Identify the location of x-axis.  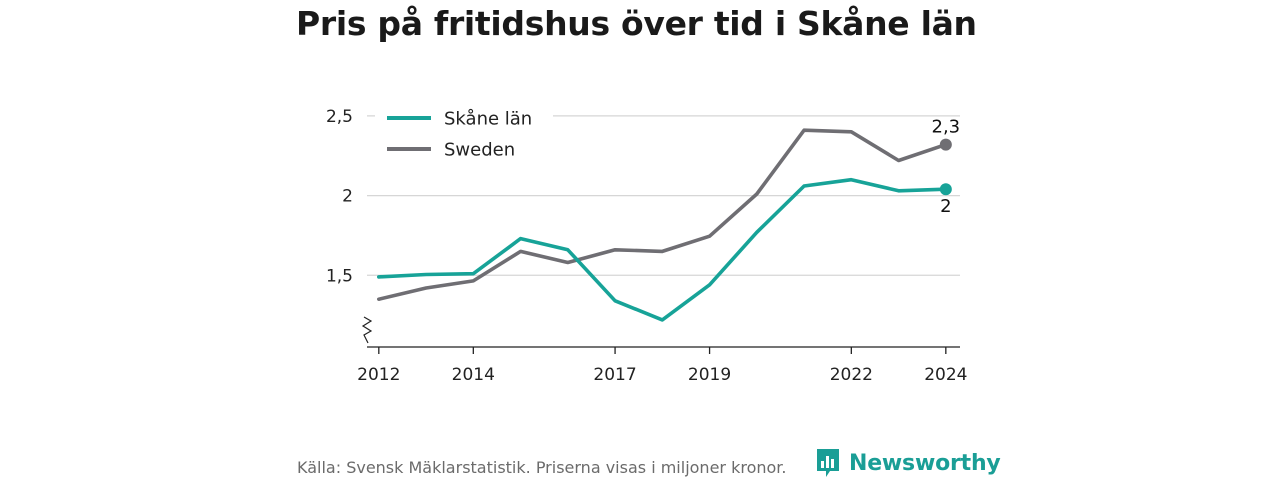
(660, 332).